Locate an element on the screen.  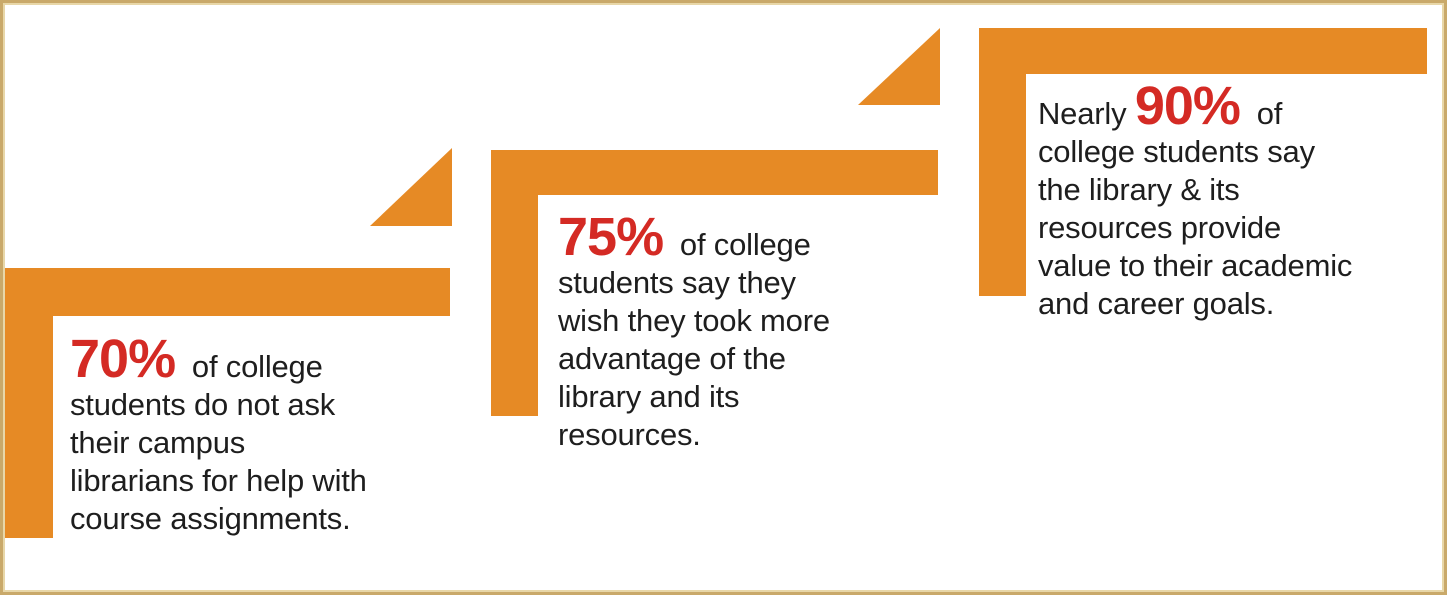
stat-line: library and its is located at coordinates (649, 396).